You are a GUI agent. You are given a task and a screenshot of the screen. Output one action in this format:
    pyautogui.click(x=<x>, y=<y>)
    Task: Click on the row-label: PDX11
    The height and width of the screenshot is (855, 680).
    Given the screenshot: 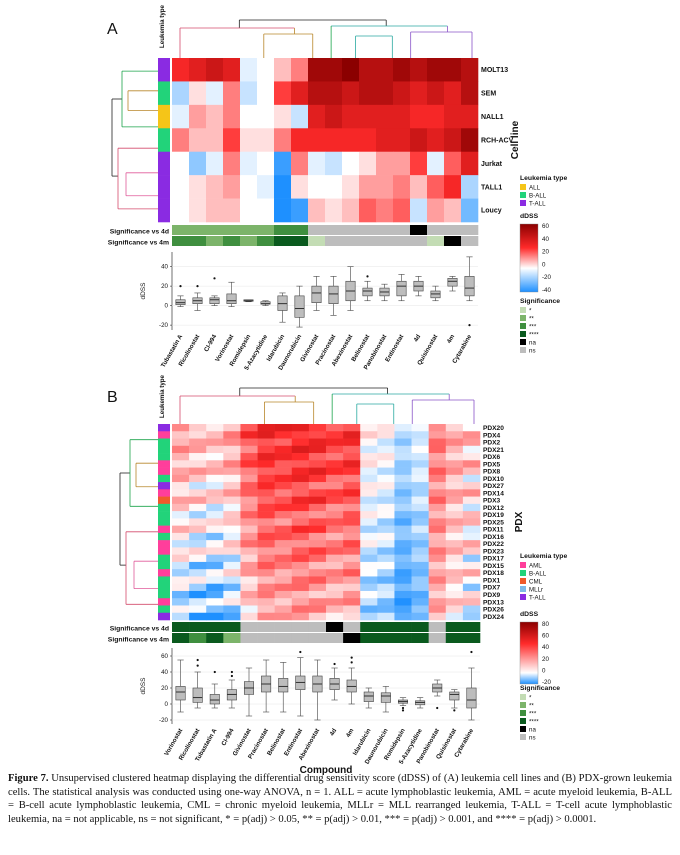 What is the action you would take?
    pyautogui.click(x=493, y=530)
    